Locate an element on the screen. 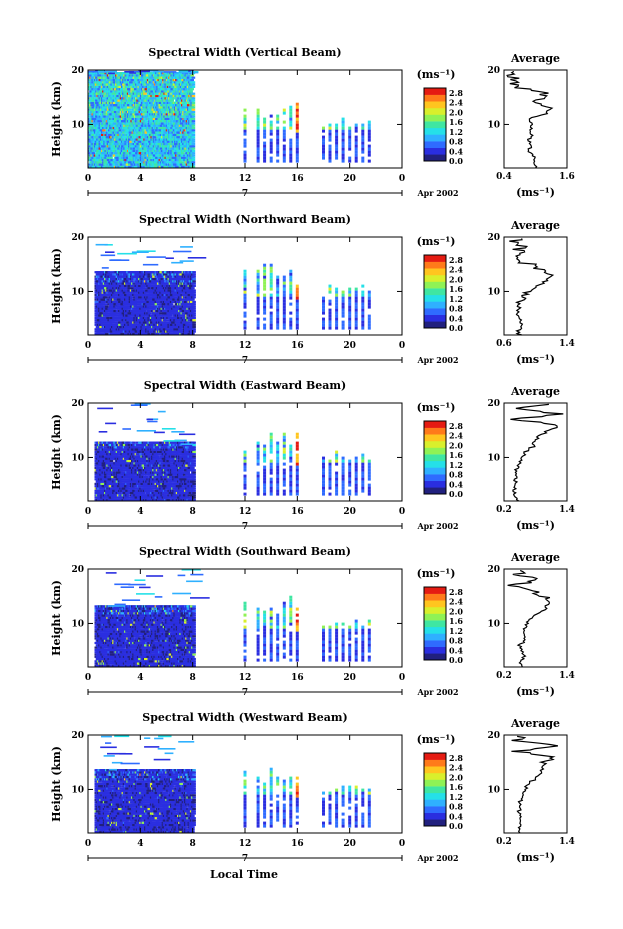 The image size is (623, 929). global-x-axis-label: Local Time is located at coordinates (244, 874).